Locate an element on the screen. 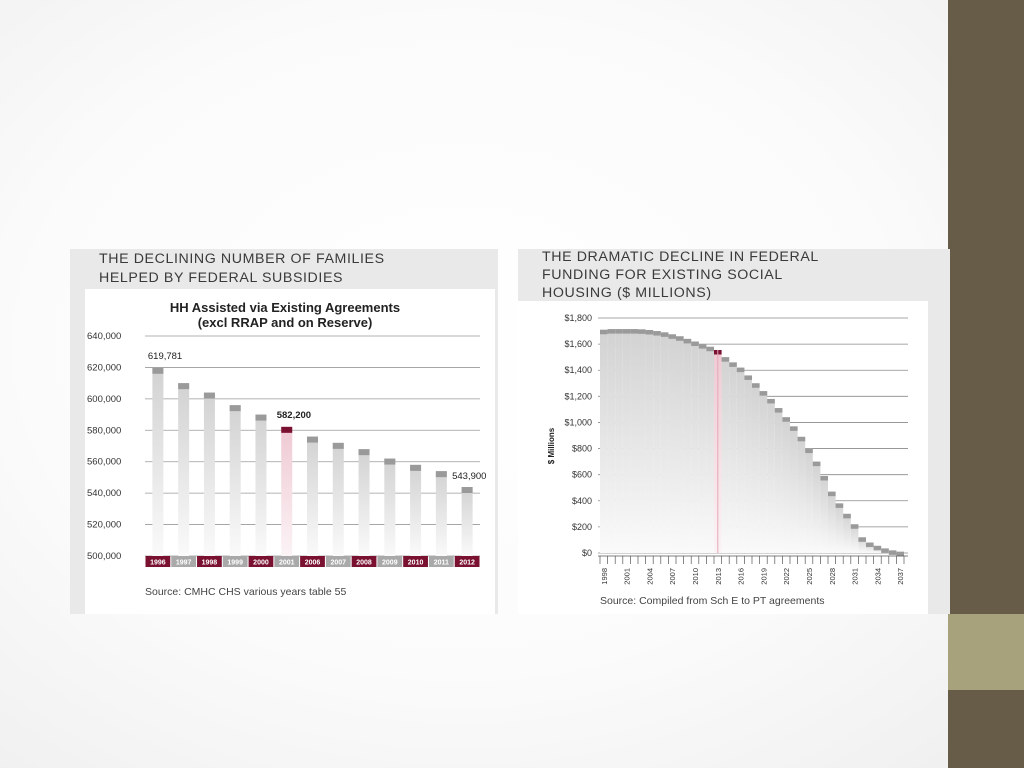  left-x-tick-label: 2007 is located at coordinates (338, 563).